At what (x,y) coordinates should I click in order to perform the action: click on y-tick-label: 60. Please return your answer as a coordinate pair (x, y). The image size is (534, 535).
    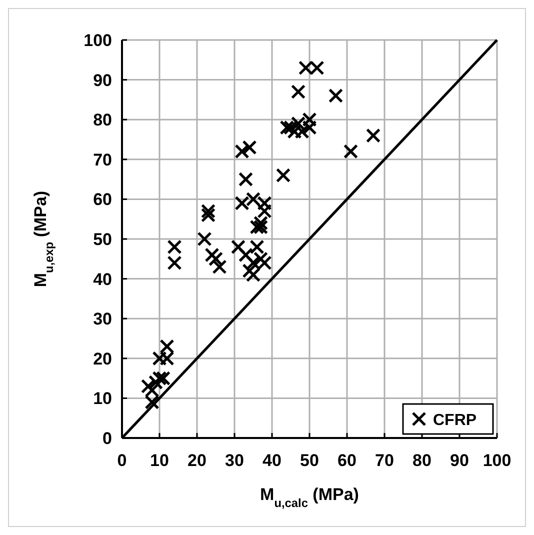
    Looking at the image, I should click on (102, 200).